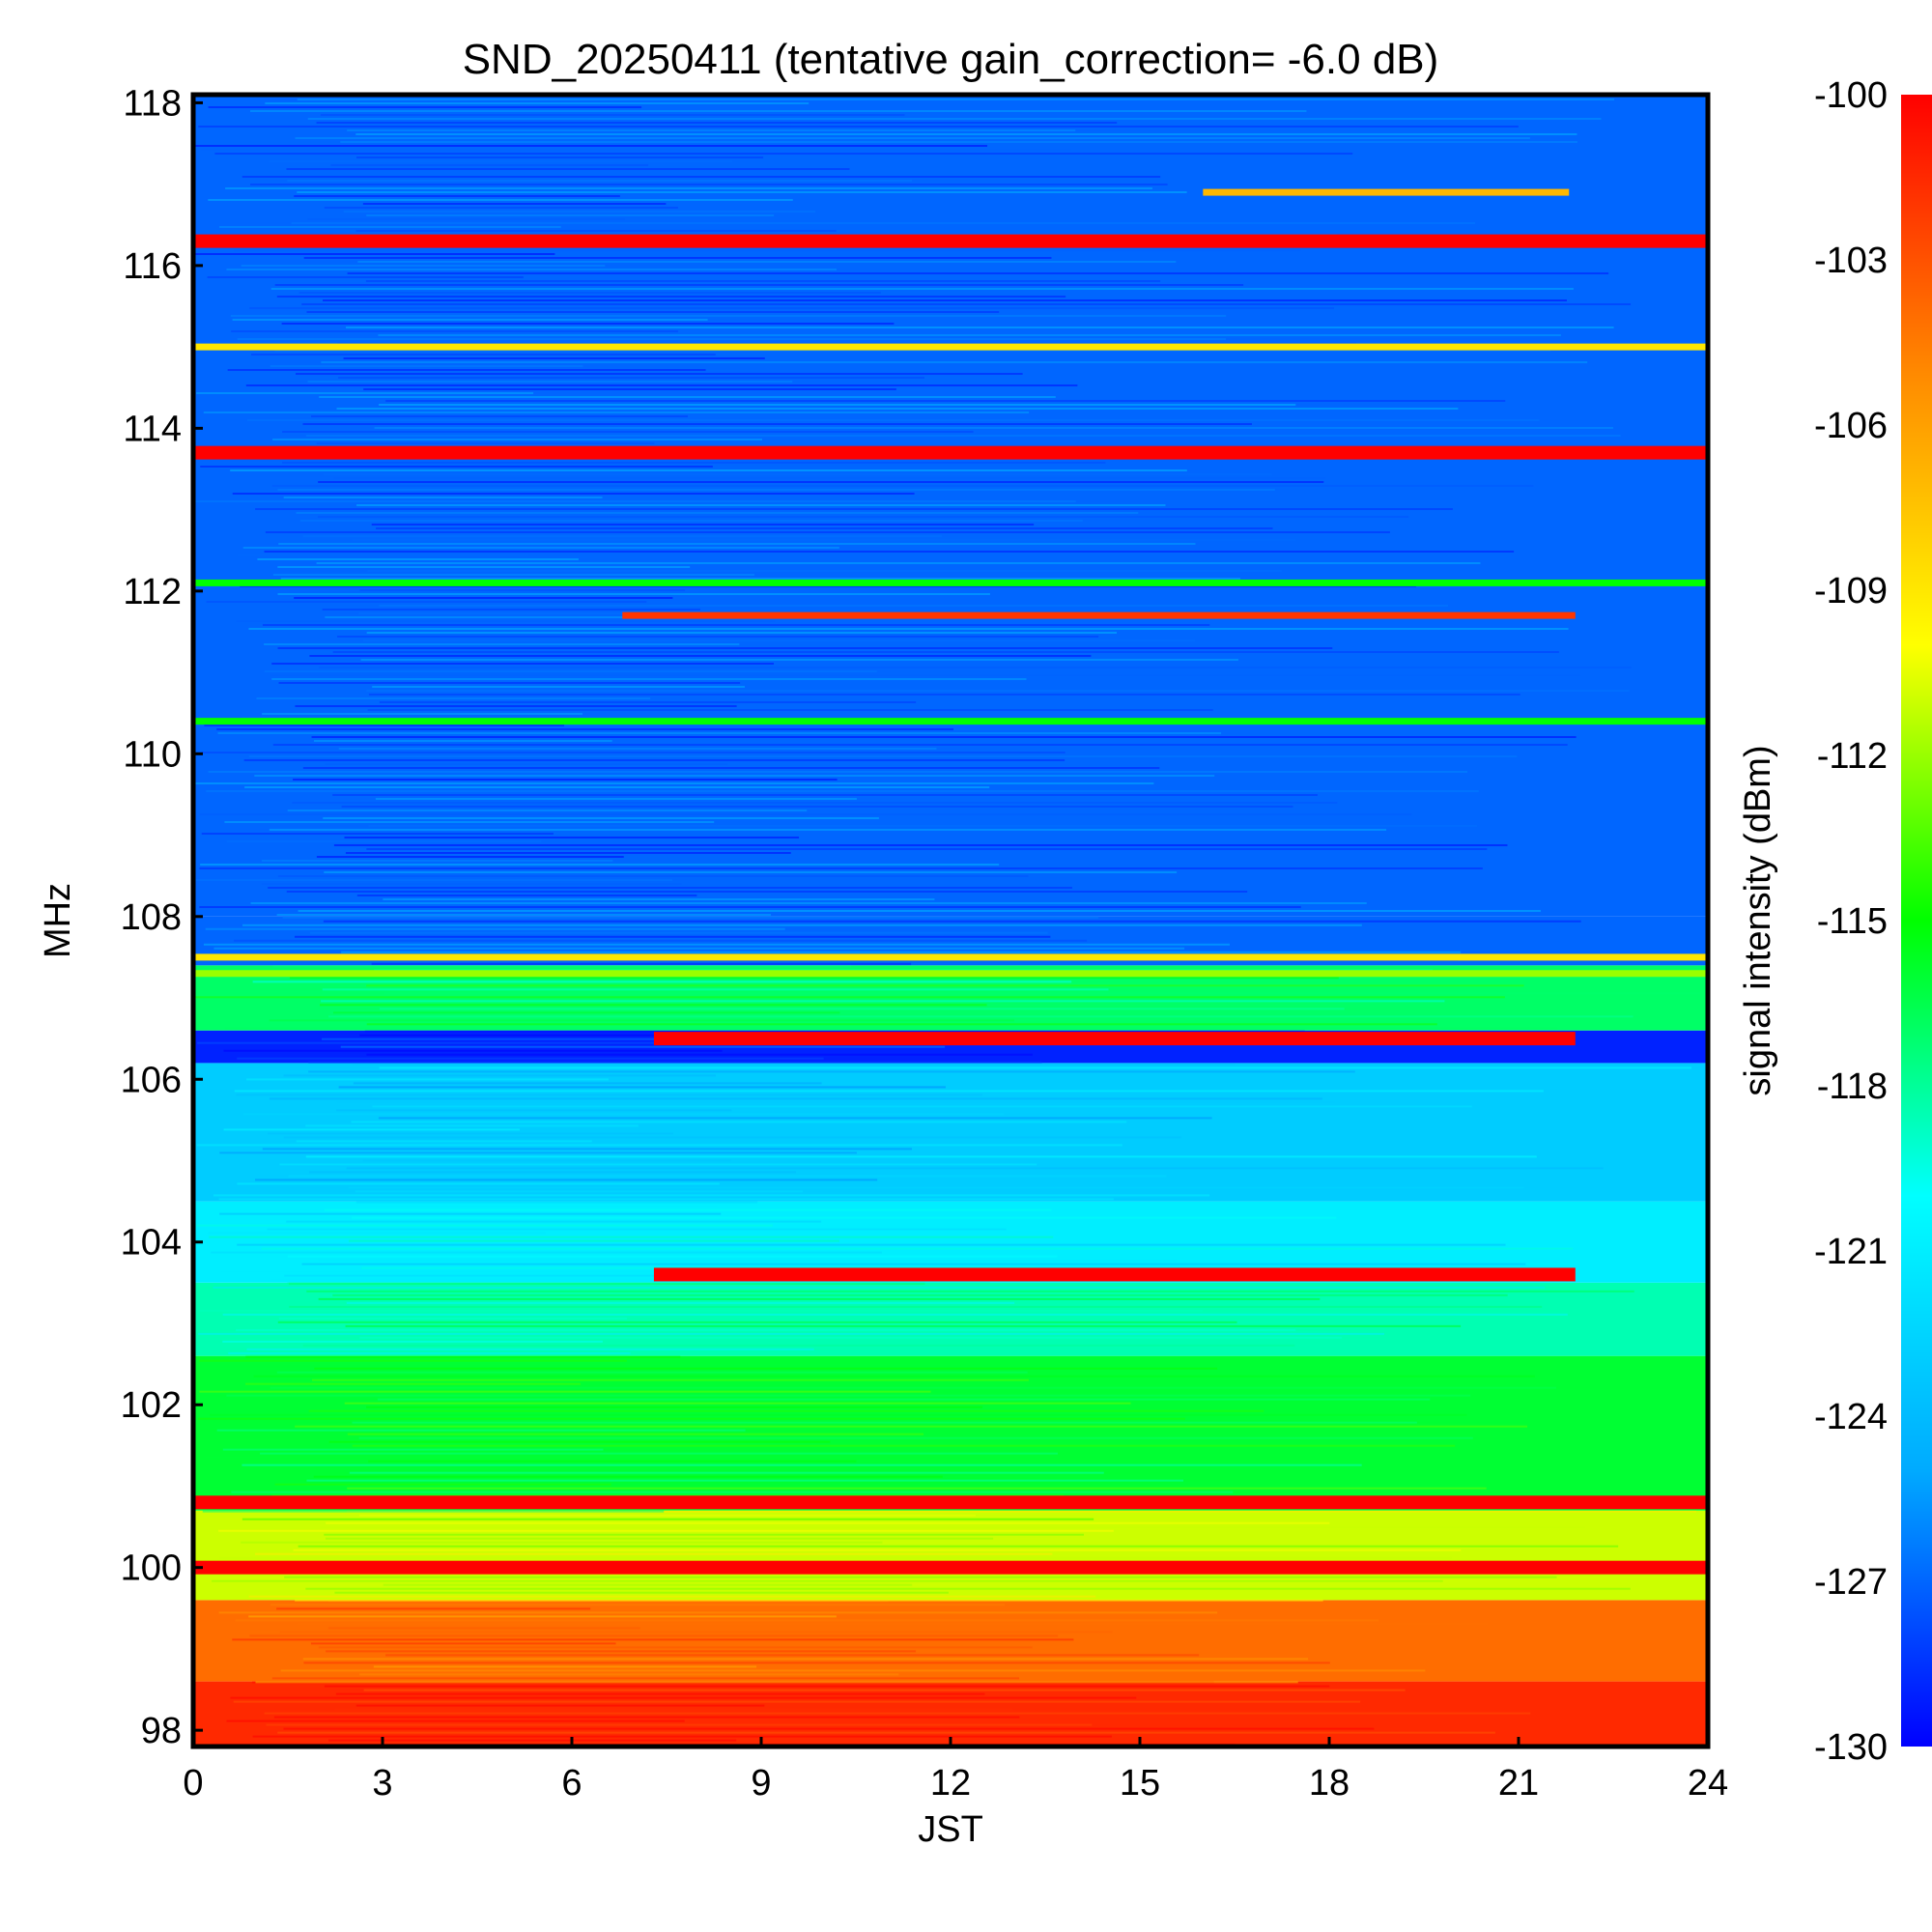 This screenshot has height=1932, width=1932. What do you see at coordinates (1852, 1086) in the screenshot?
I see `colorbar-tick-label: -118` at bounding box center [1852, 1086].